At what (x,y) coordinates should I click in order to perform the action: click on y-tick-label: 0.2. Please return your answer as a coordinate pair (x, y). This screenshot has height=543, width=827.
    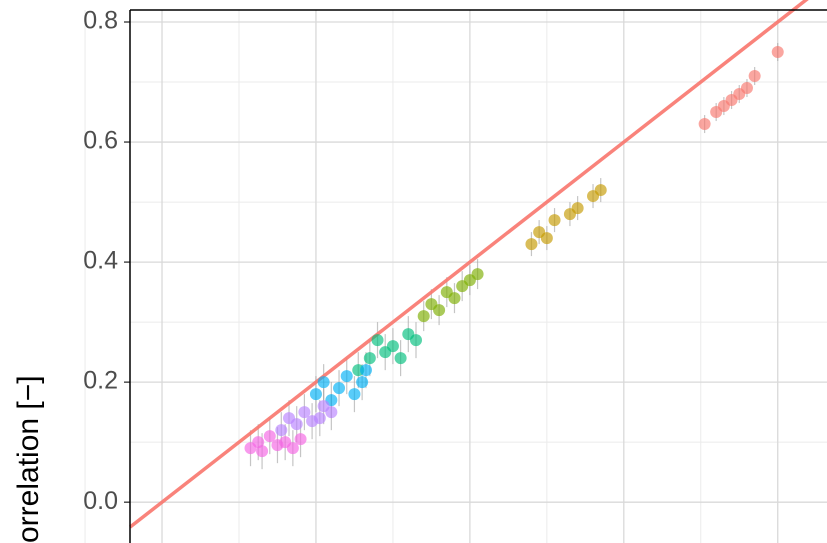
    Looking at the image, I should click on (100, 381).